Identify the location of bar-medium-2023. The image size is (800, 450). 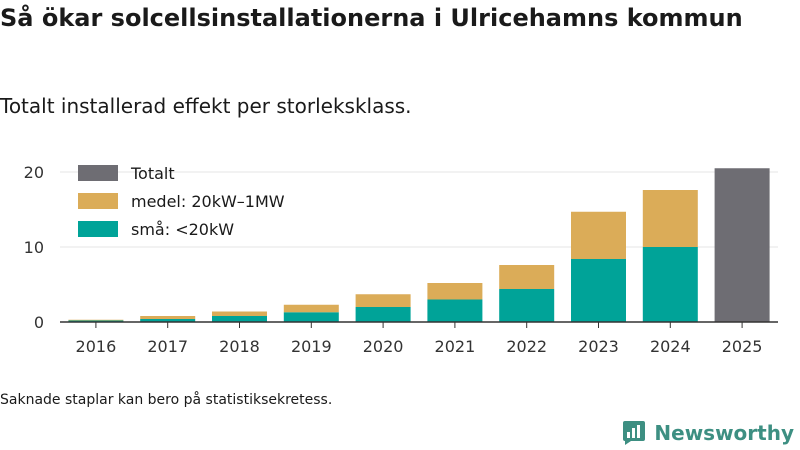
(598, 235).